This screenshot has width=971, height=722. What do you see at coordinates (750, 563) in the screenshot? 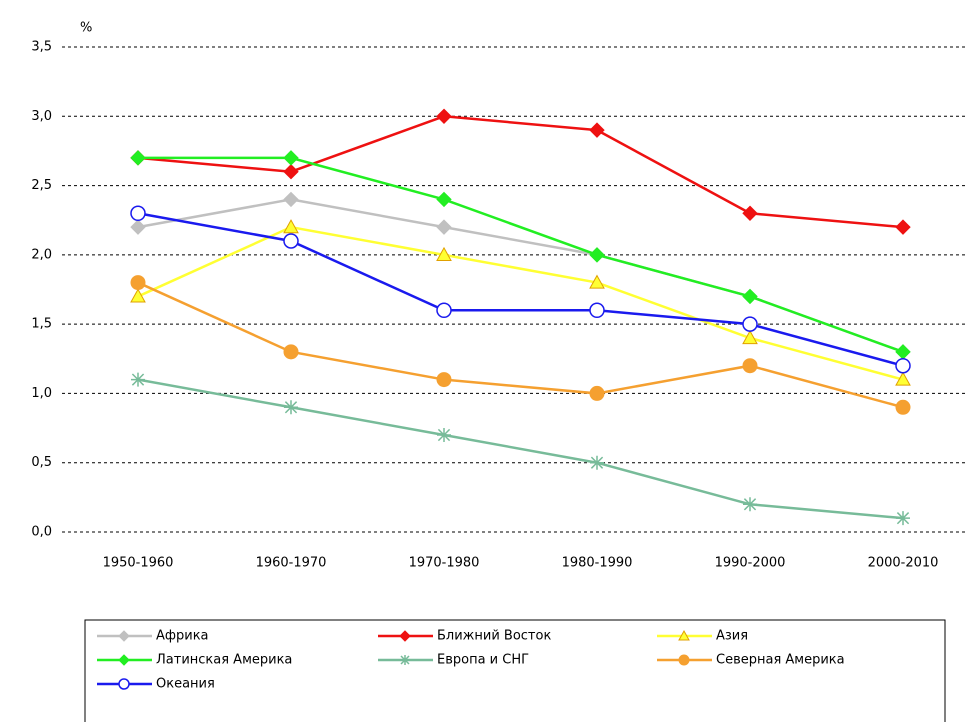
I see `x-tick-label: 1990-2000` at bounding box center [750, 563].